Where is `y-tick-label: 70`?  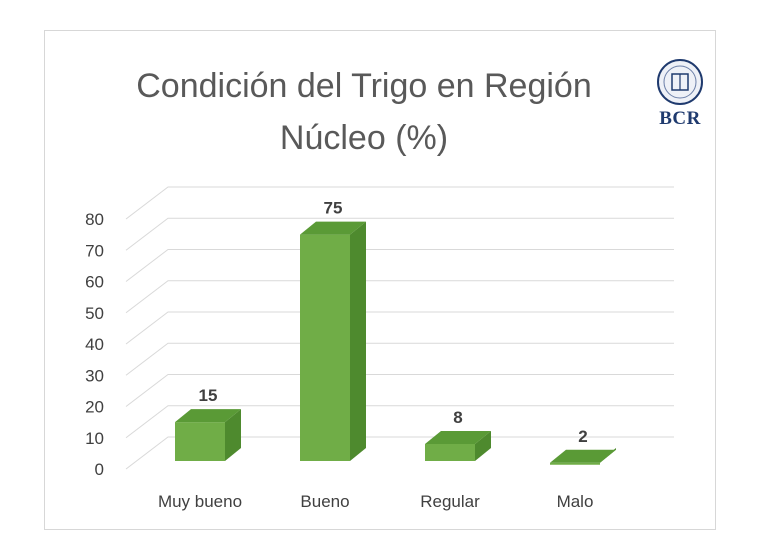
y-tick-label: 70 is located at coordinates (94, 250).